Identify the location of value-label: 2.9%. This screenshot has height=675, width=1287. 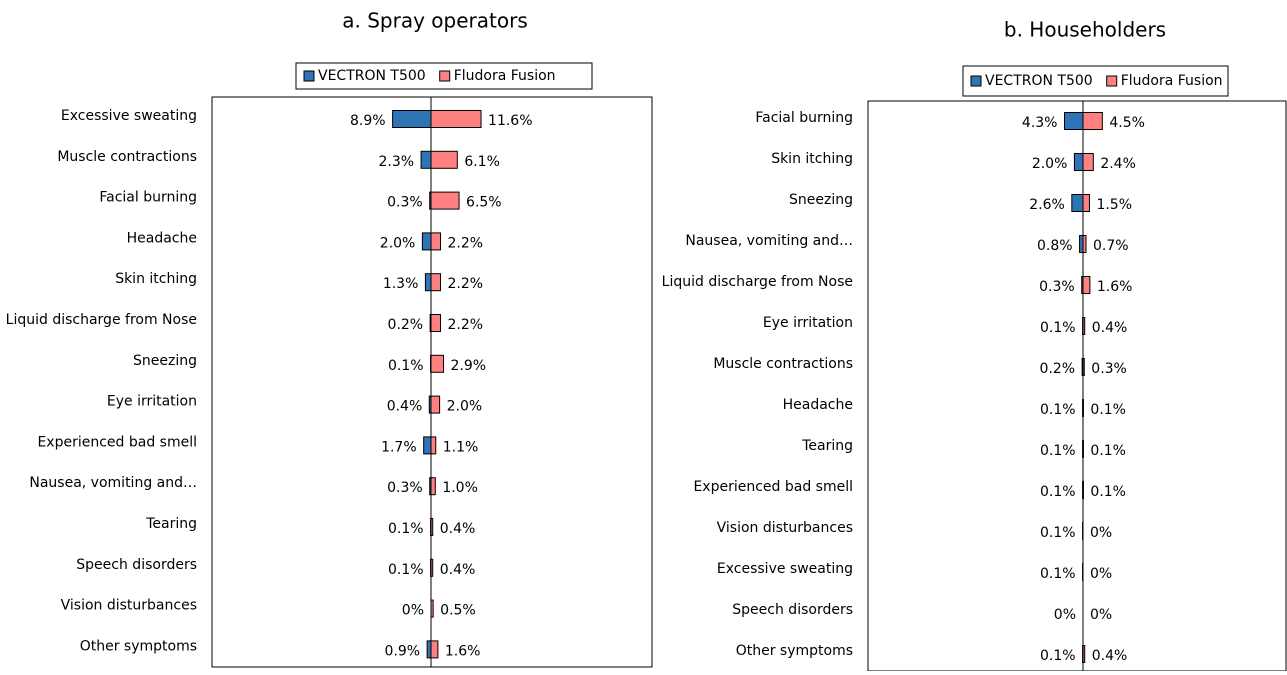
(469, 366).